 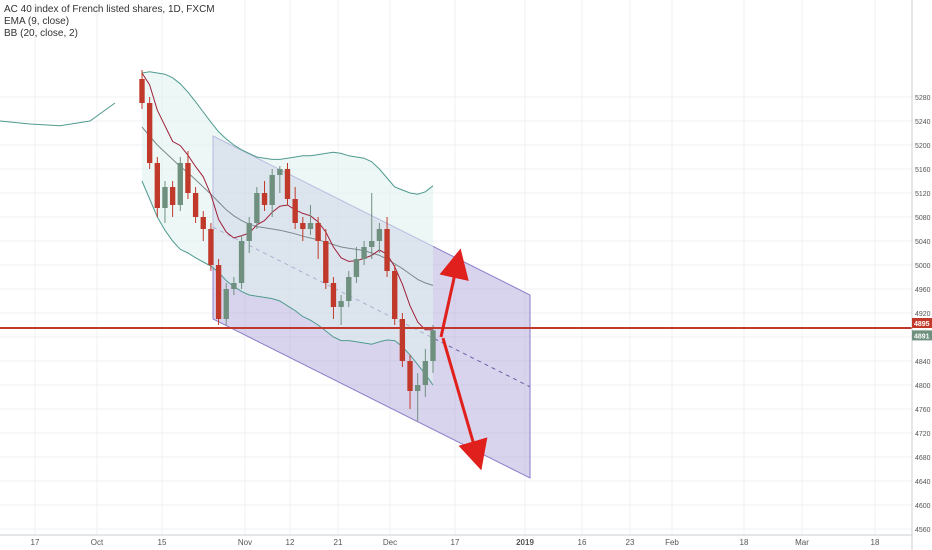 What do you see at coordinates (802, 542) in the screenshot?
I see `x-tick-label: Mar` at bounding box center [802, 542].